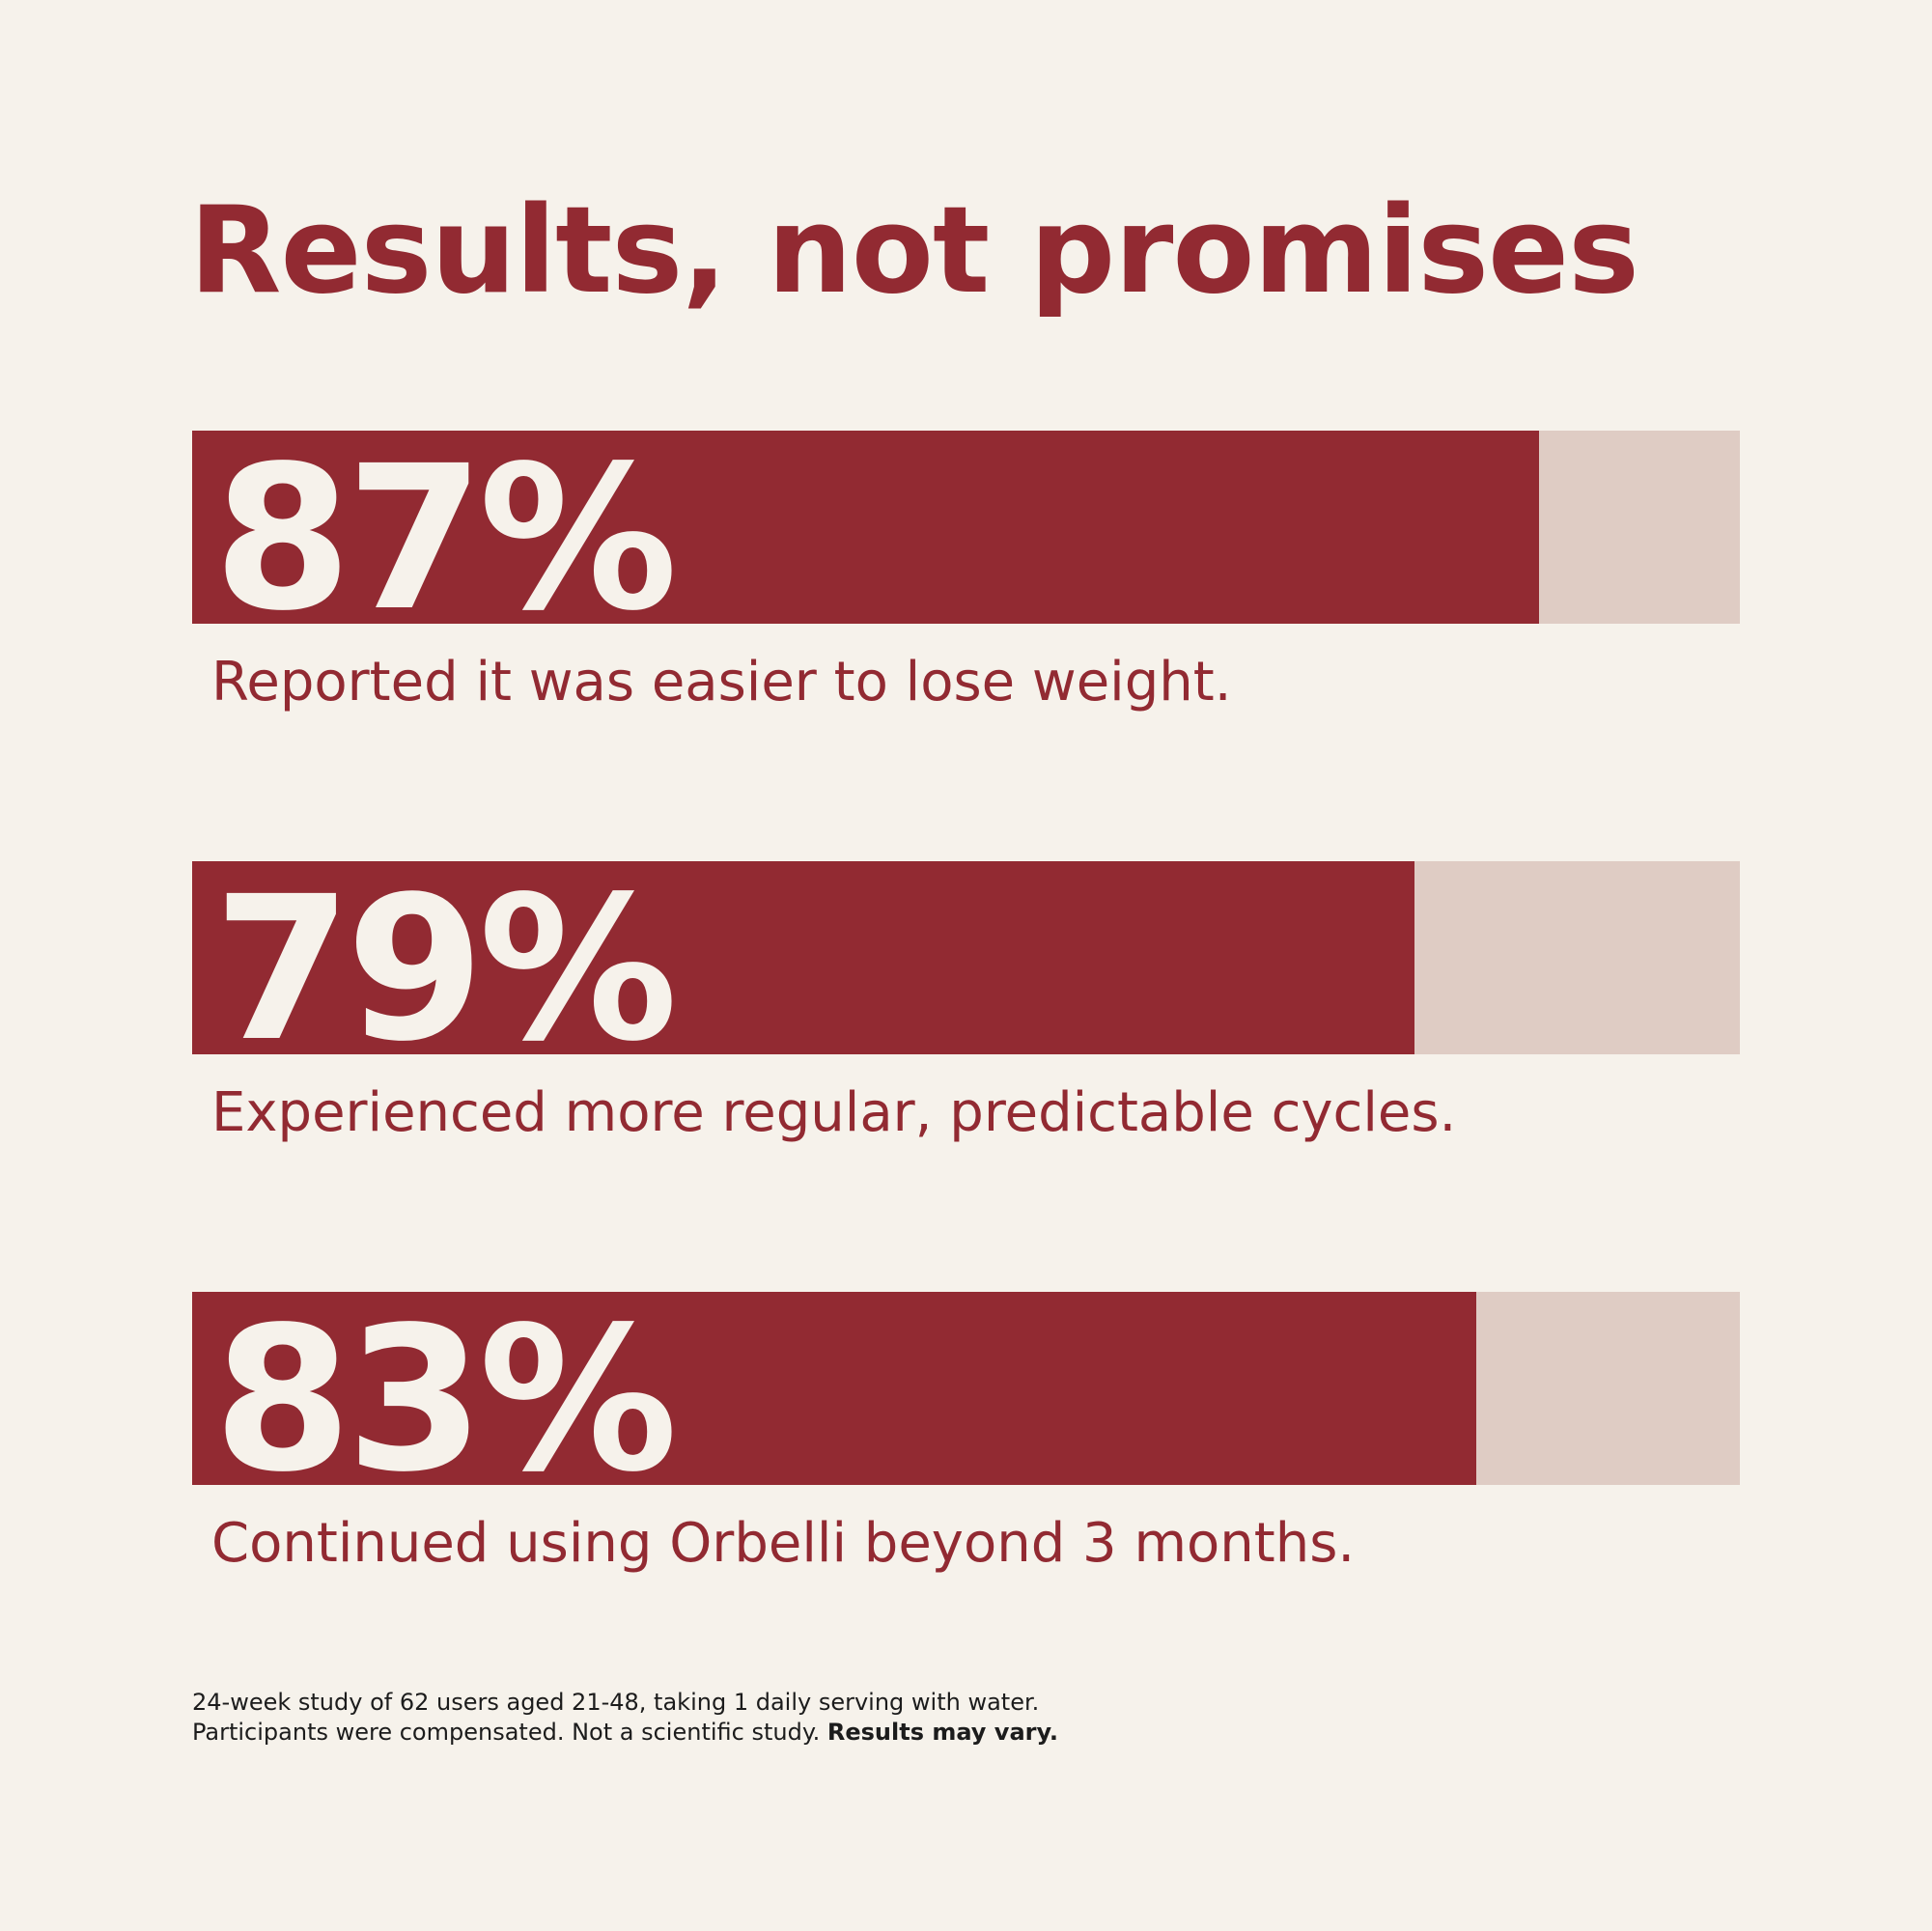  What do you see at coordinates (914, 251) in the screenshot?
I see `page-title: Results, not promises` at bounding box center [914, 251].